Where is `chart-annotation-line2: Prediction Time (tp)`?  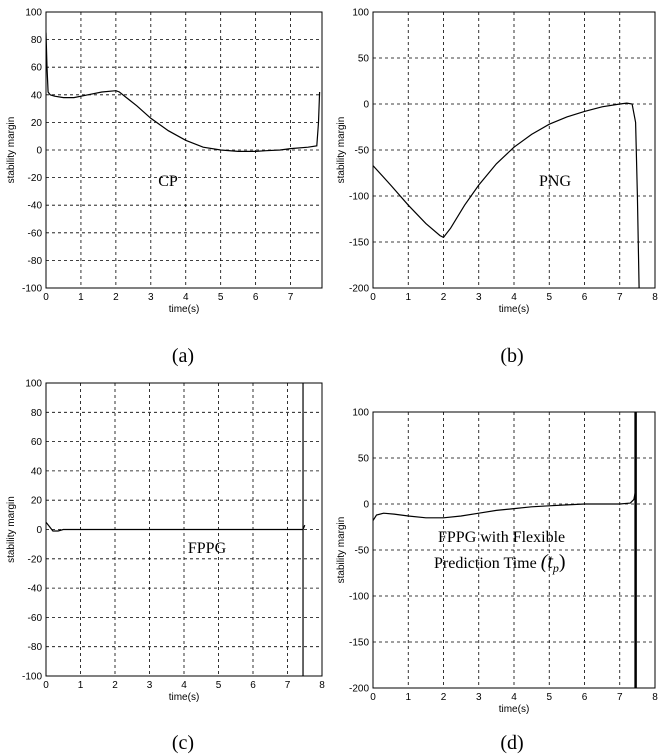
chart-annotation-line2: Prediction Time (tp) is located at coordinates (500, 563).